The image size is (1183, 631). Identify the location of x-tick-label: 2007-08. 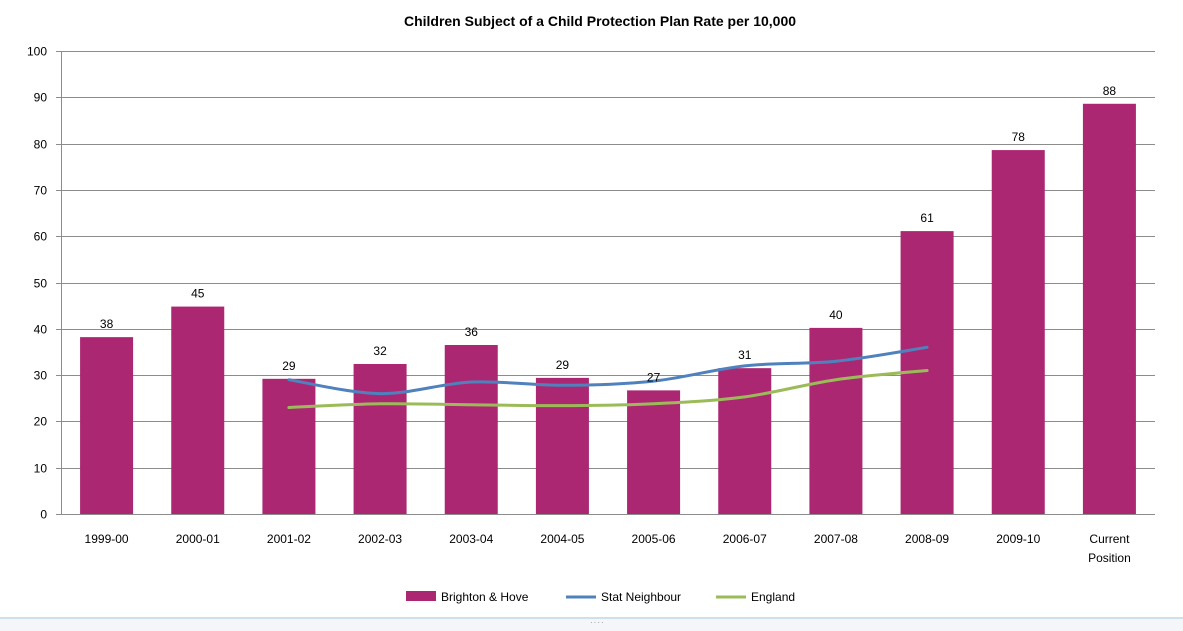
(836, 539).